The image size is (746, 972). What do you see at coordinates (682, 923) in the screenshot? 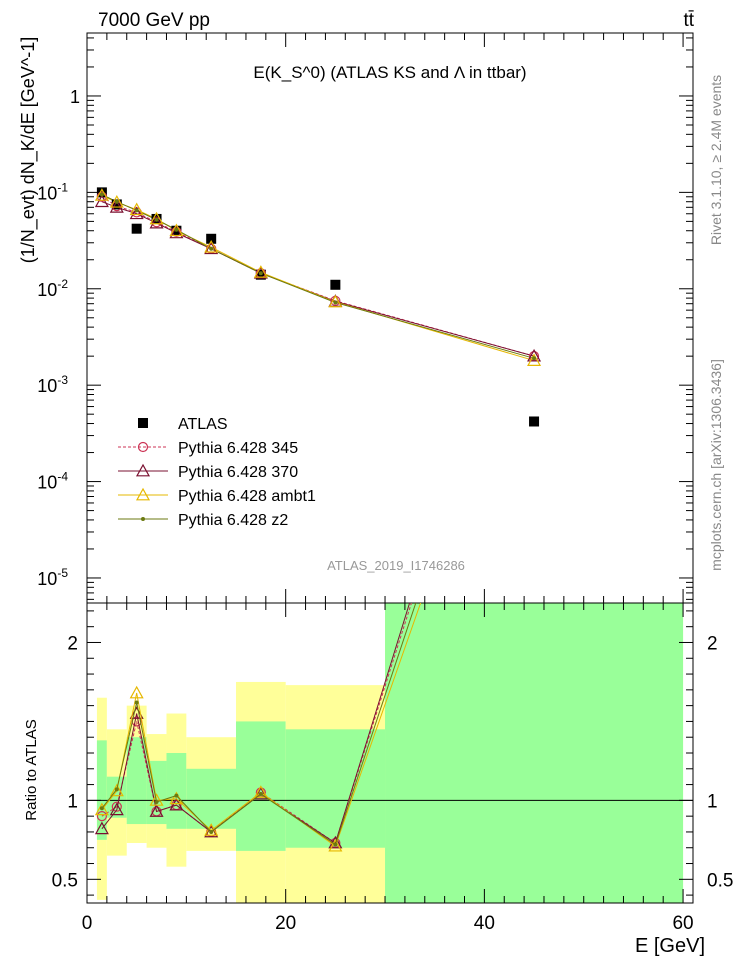
I see `x-tick-label: 60` at bounding box center [682, 923].